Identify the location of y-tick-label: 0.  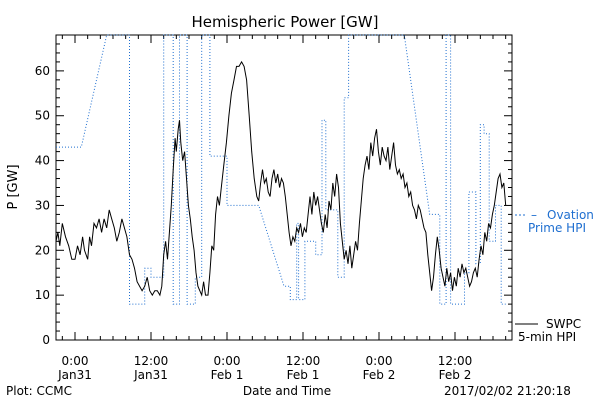
(46, 340).